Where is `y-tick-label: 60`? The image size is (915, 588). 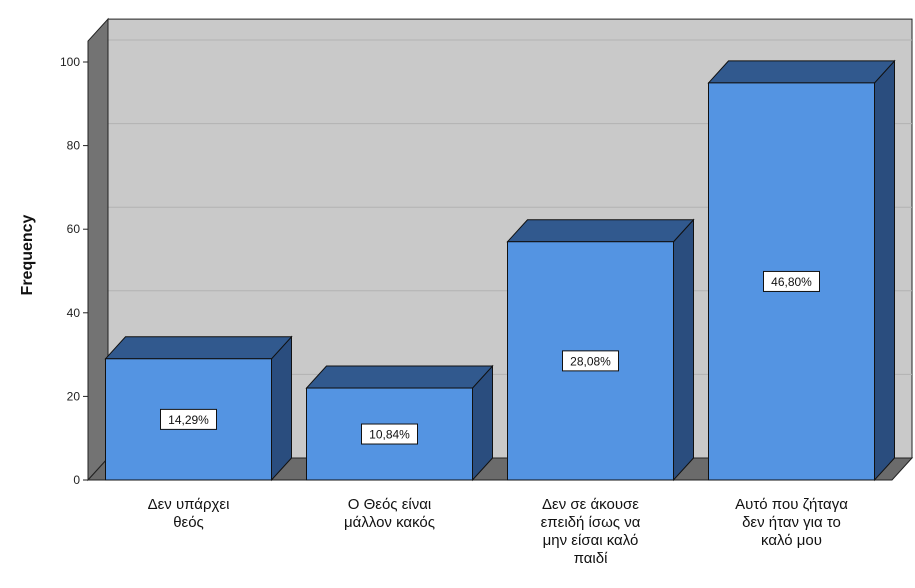 y-tick-label: 60 is located at coordinates (74, 229).